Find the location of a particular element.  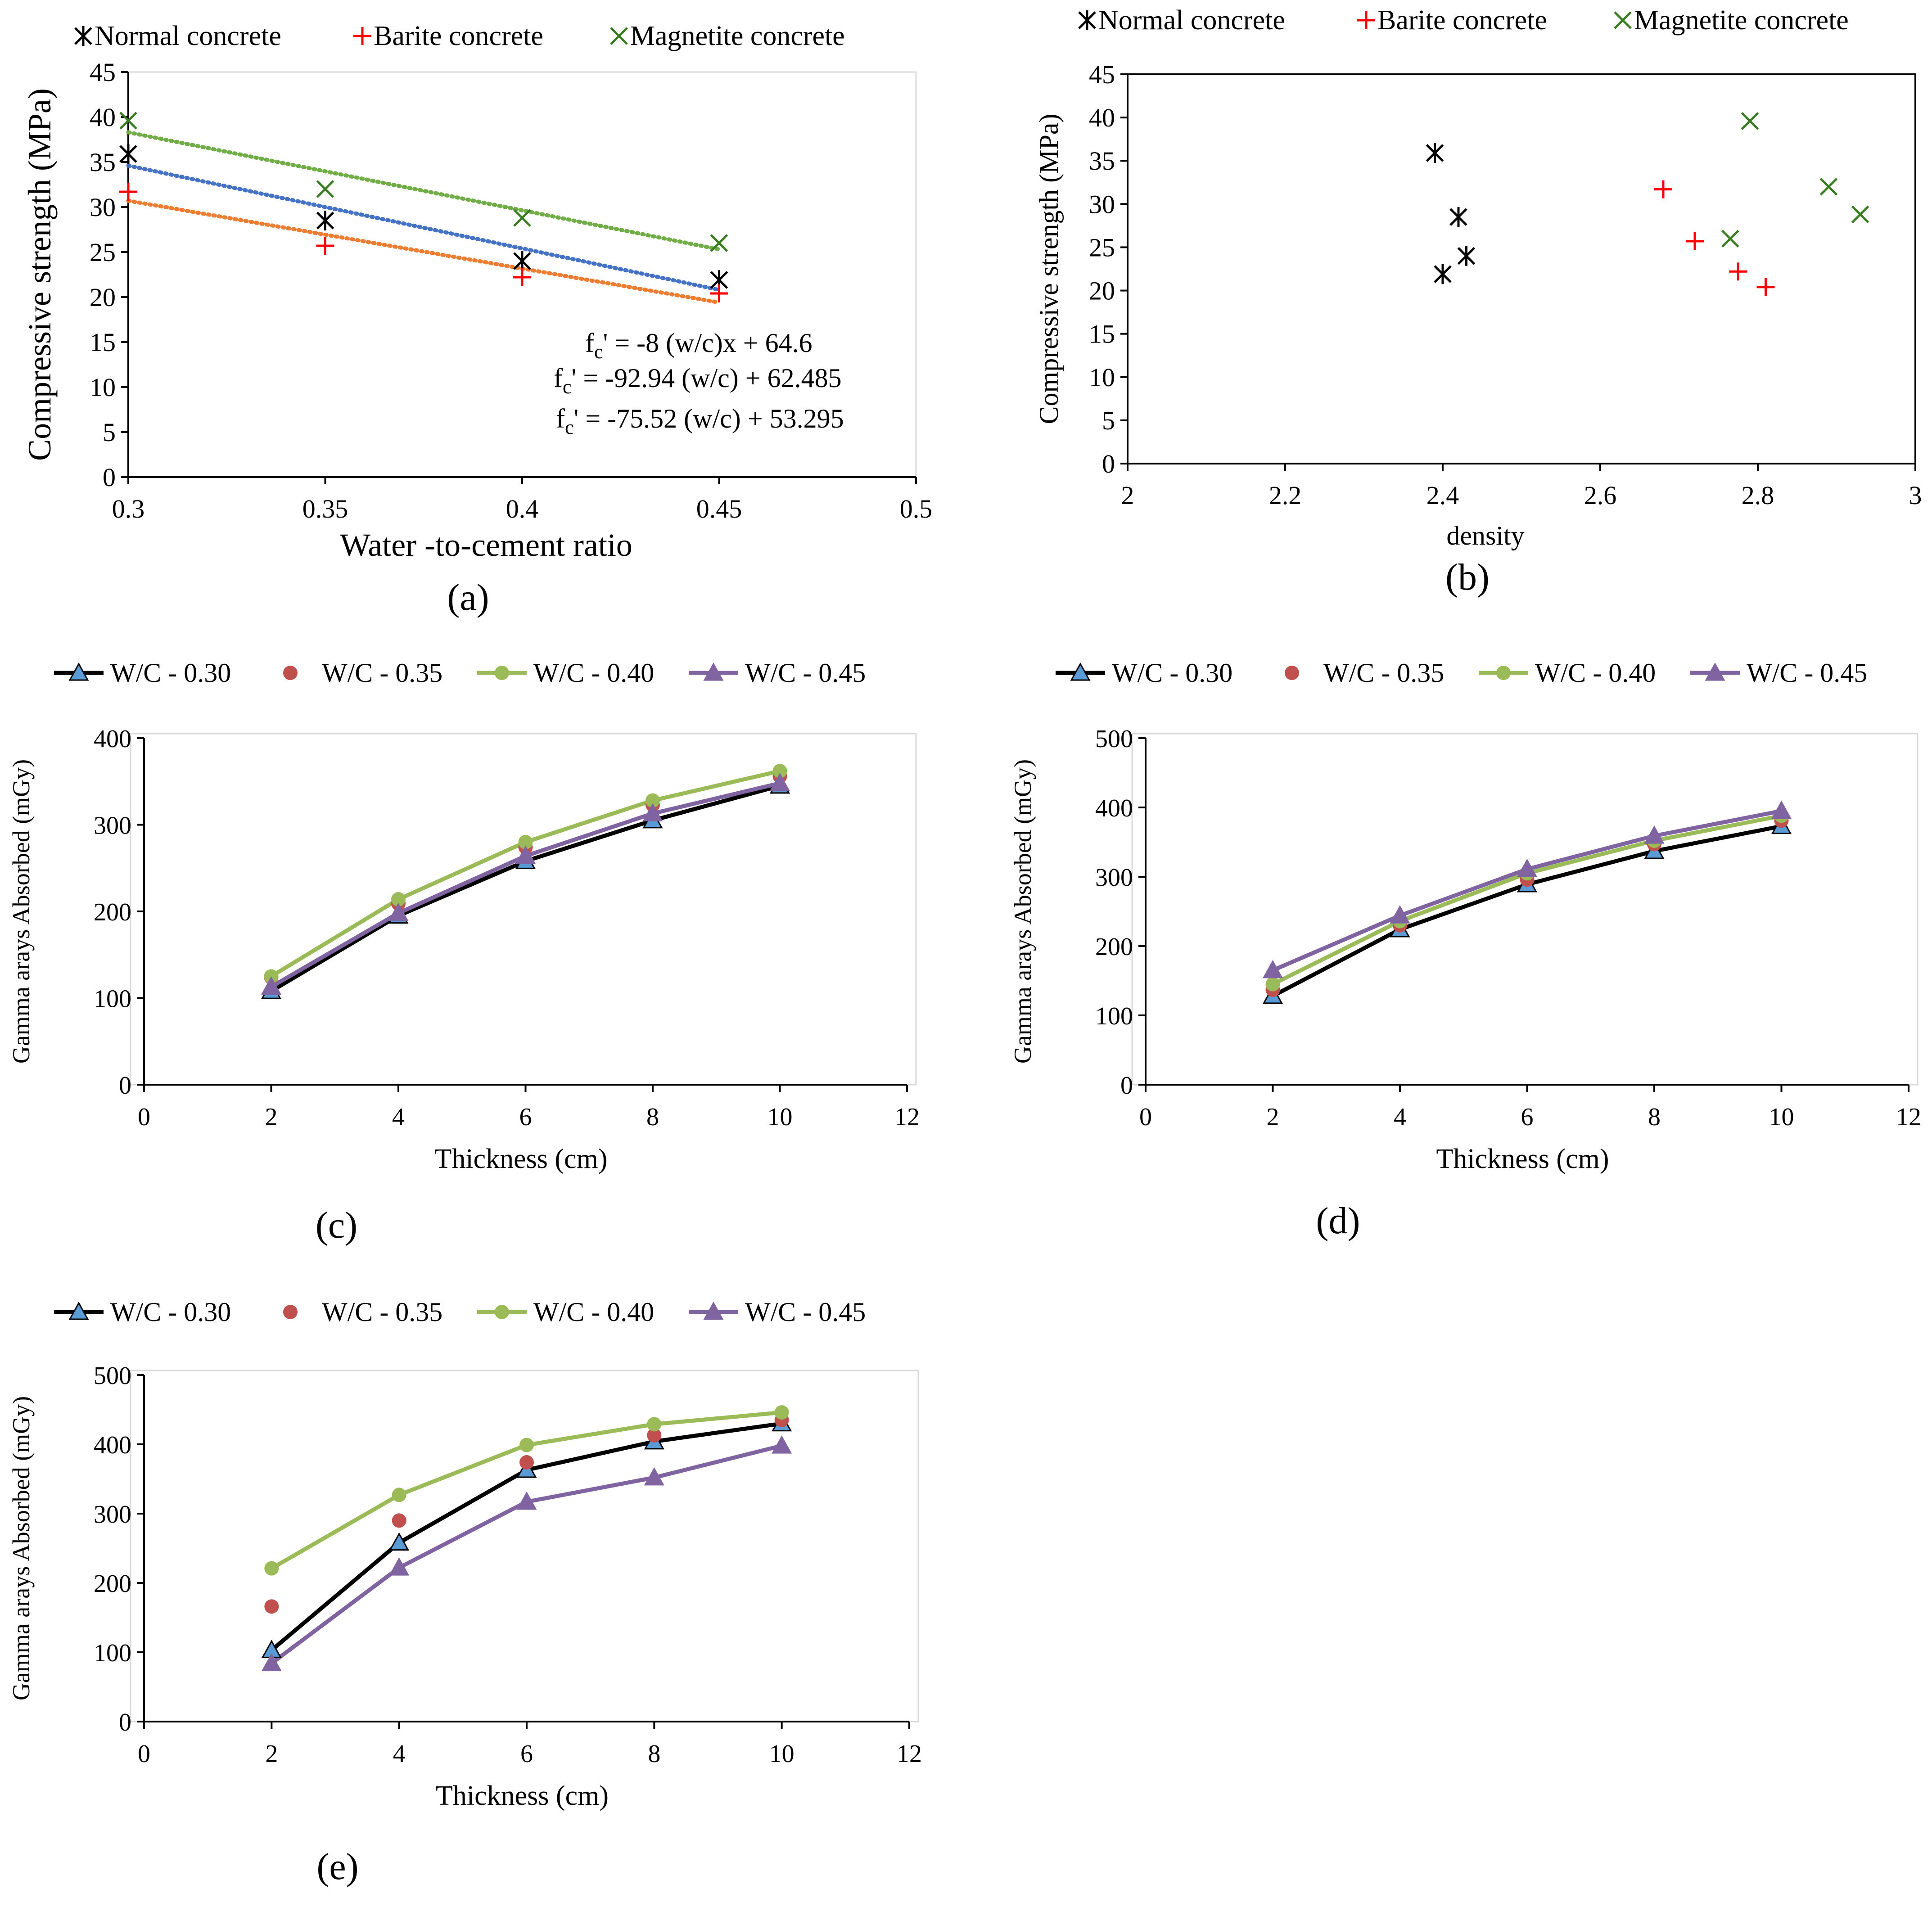

legend-item-asterisk: Normal concrete is located at coordinates (1181, 20).